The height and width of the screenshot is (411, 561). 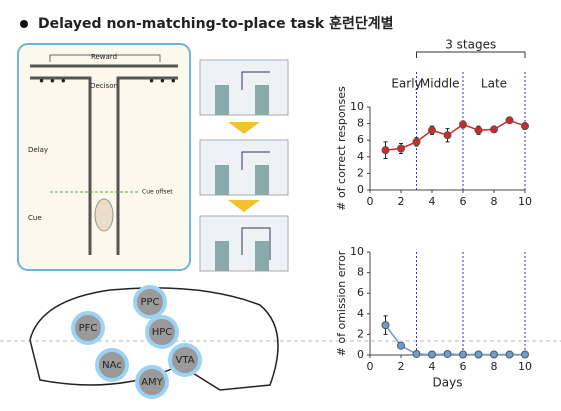 What do you see at coordinates (494, 84) in the screenshot?
I see `stage-label: Late` at bounding box center [494, 84].